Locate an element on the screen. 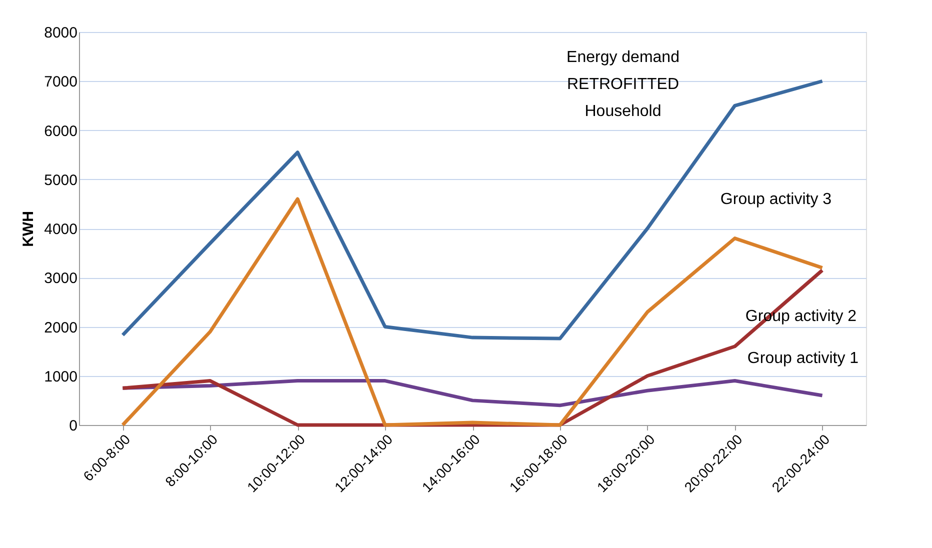 The image size is (932, 548). y-tick-label: 0 is located at coordinates (73, 426).